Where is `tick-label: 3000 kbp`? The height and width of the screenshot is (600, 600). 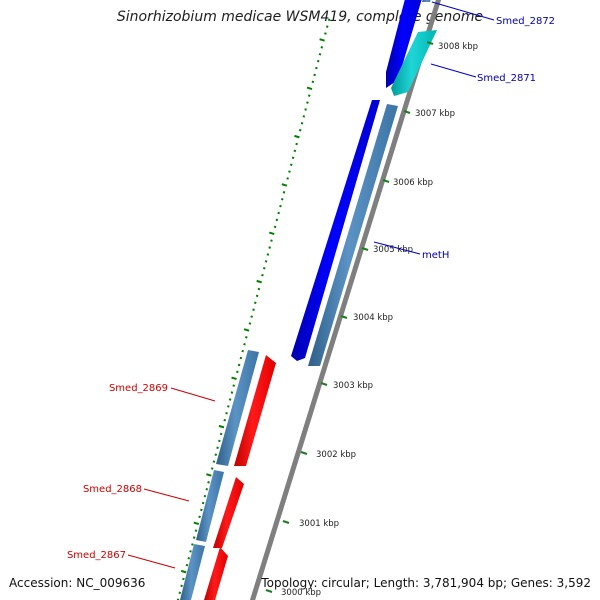
tick-label: 3000 kbp is located at coordinates (301, 593).